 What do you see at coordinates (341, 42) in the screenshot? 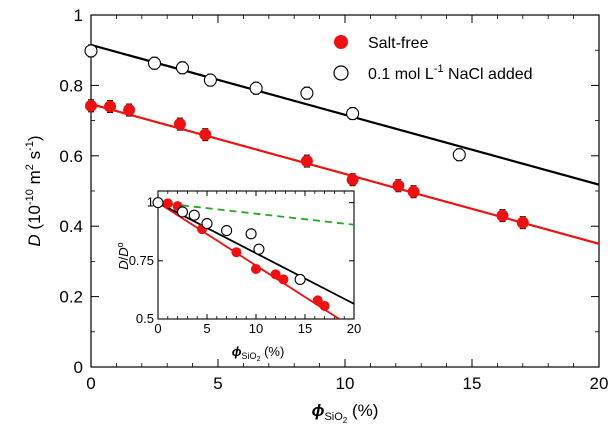
I see `legend-marker-salt-free` at bounding box center [341, 42].